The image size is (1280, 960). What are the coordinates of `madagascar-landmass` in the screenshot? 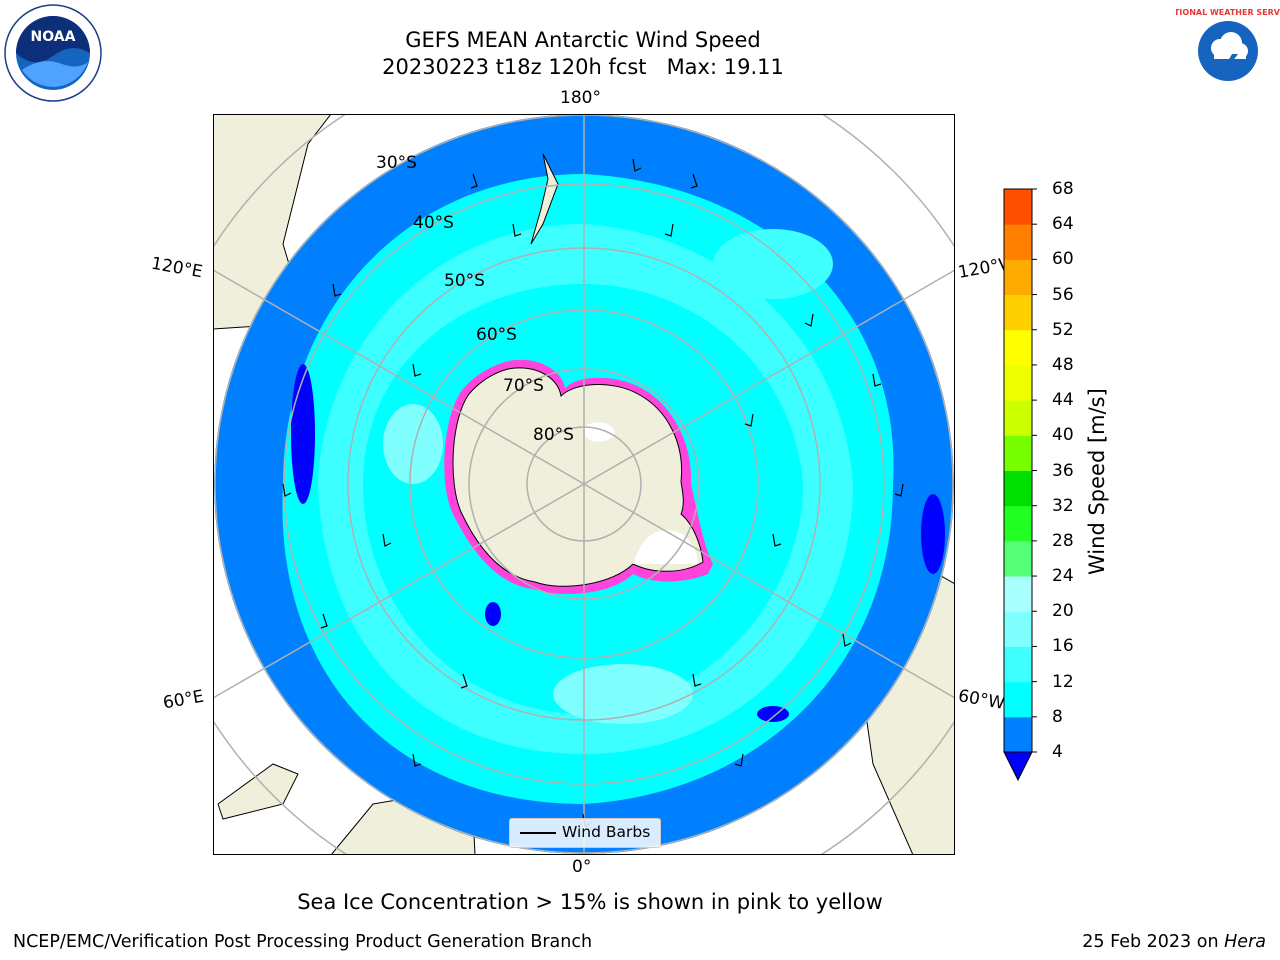 It's located at (258, 791).